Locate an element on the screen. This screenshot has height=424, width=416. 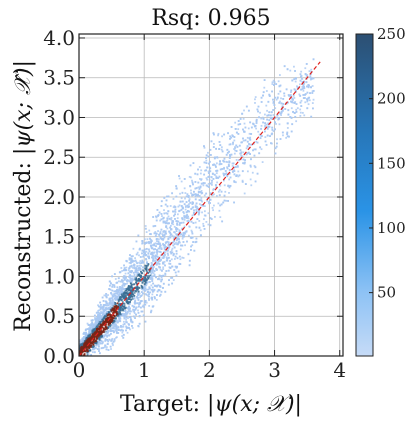
chart-title: Rsq: 0.965 is located at coordinates (210, 18).